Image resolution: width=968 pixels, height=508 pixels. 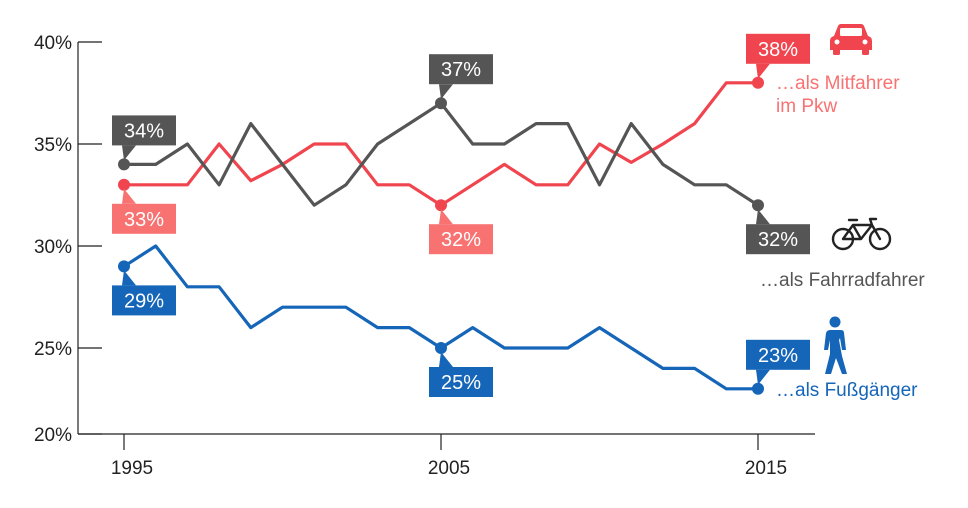 I want to click on callout-label: 29%, so click(x=144, y=293).